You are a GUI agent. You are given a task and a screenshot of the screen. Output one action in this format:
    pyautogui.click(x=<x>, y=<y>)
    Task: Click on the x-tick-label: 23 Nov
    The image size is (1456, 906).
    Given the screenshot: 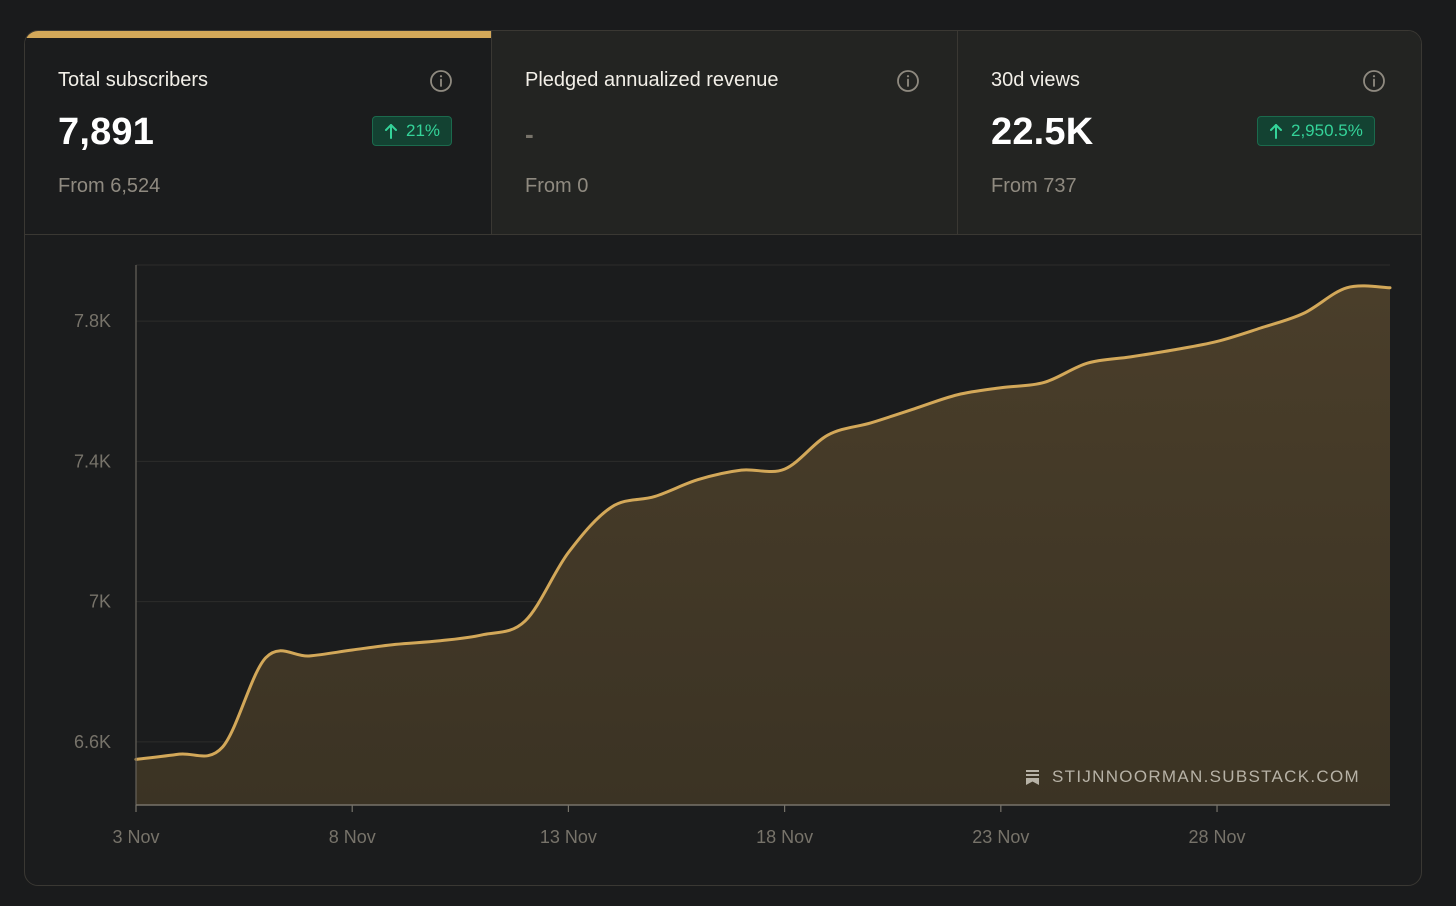 What is the action you would take?
    pyautogui.click(x=1000, y=837)
    